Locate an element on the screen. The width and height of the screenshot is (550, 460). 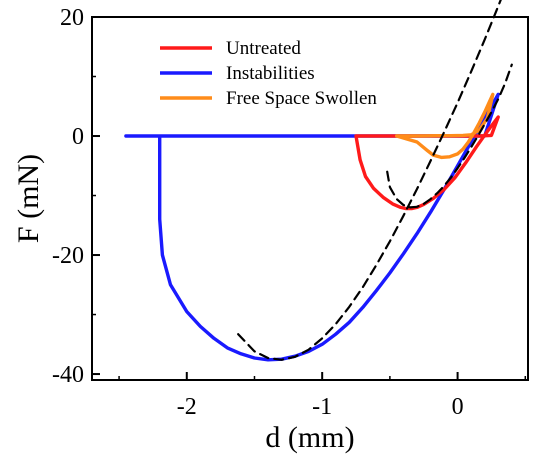
x-tick-label: -1 is located at coordinates (322, 407).